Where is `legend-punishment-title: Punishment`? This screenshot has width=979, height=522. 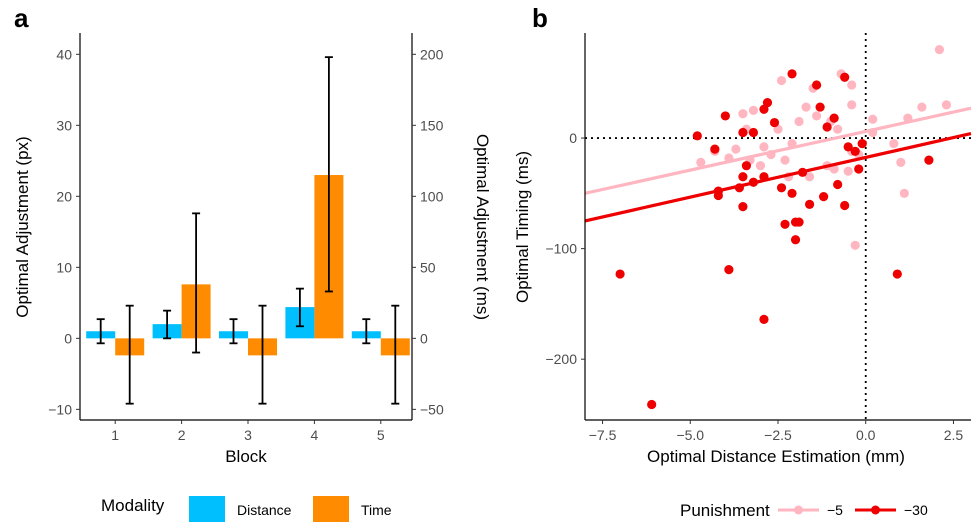
legend-punishment-title: Punishment is located at coordinates (725, 510).